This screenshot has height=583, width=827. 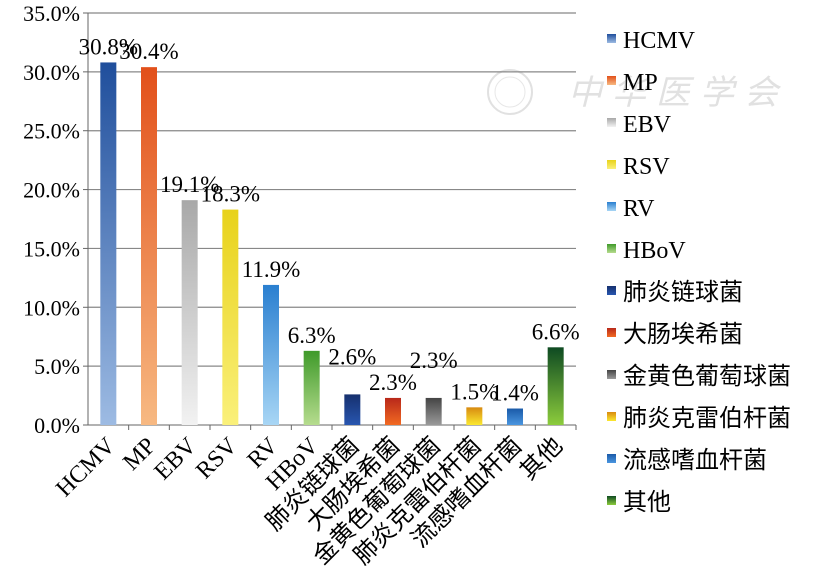 I want to click on legend-label: MP, so click(x=640, y=83).